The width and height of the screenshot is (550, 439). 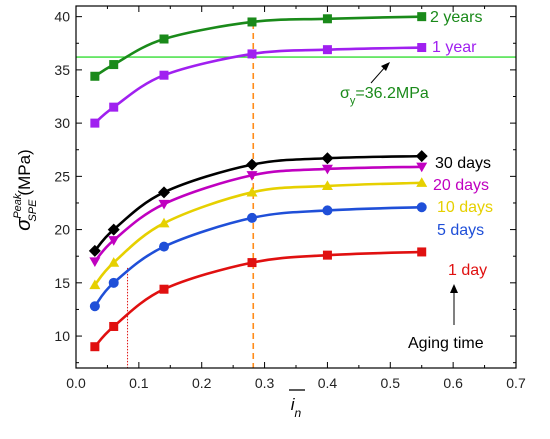 I want to click on x-tick-label: 0.7, so click(x=516, y=383).